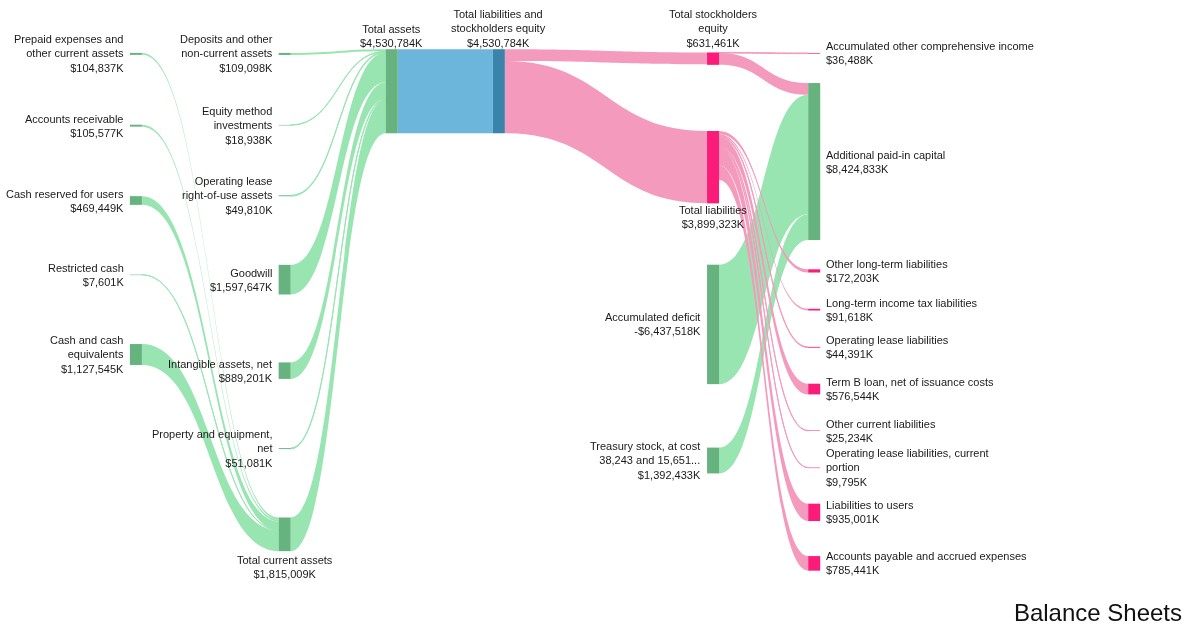  Describe the element at coordinates (713, 21) in the screenshot. I see `category-label: Total stockholders equity` at that location.